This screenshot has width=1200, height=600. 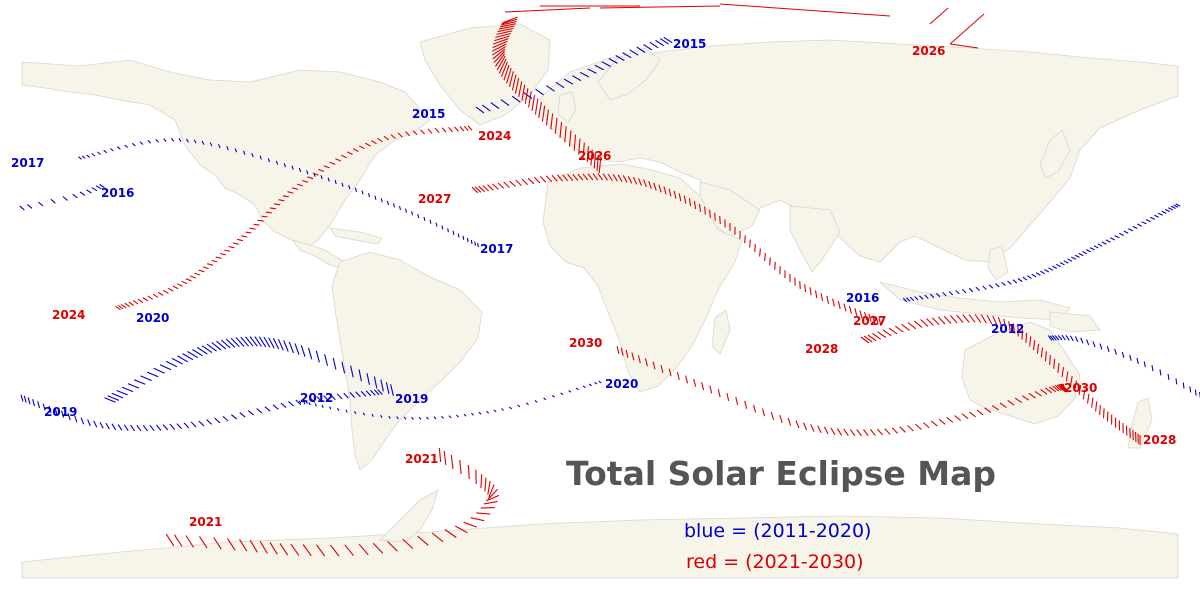 What do you see at coordinates (411, 399) in the screenshot?
I see `eclipse-label-2019-end: 2019` at bounding box center [411, 399].